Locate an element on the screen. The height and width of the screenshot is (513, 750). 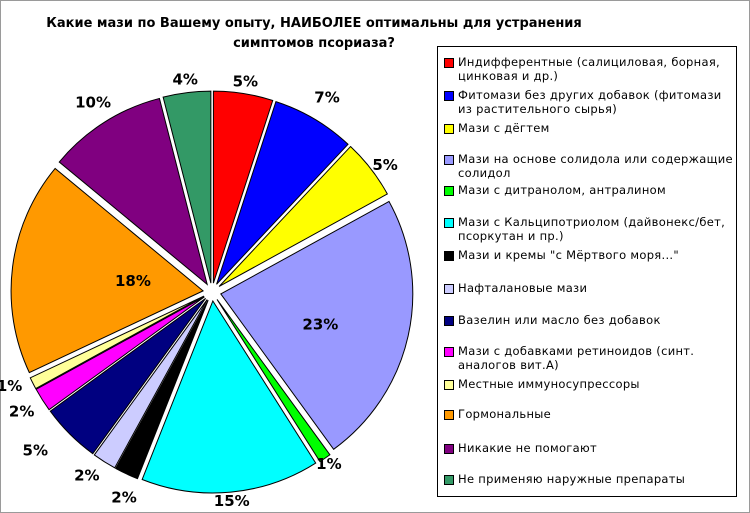
slice-value-label: 10% is located at coordinates (93, 103).